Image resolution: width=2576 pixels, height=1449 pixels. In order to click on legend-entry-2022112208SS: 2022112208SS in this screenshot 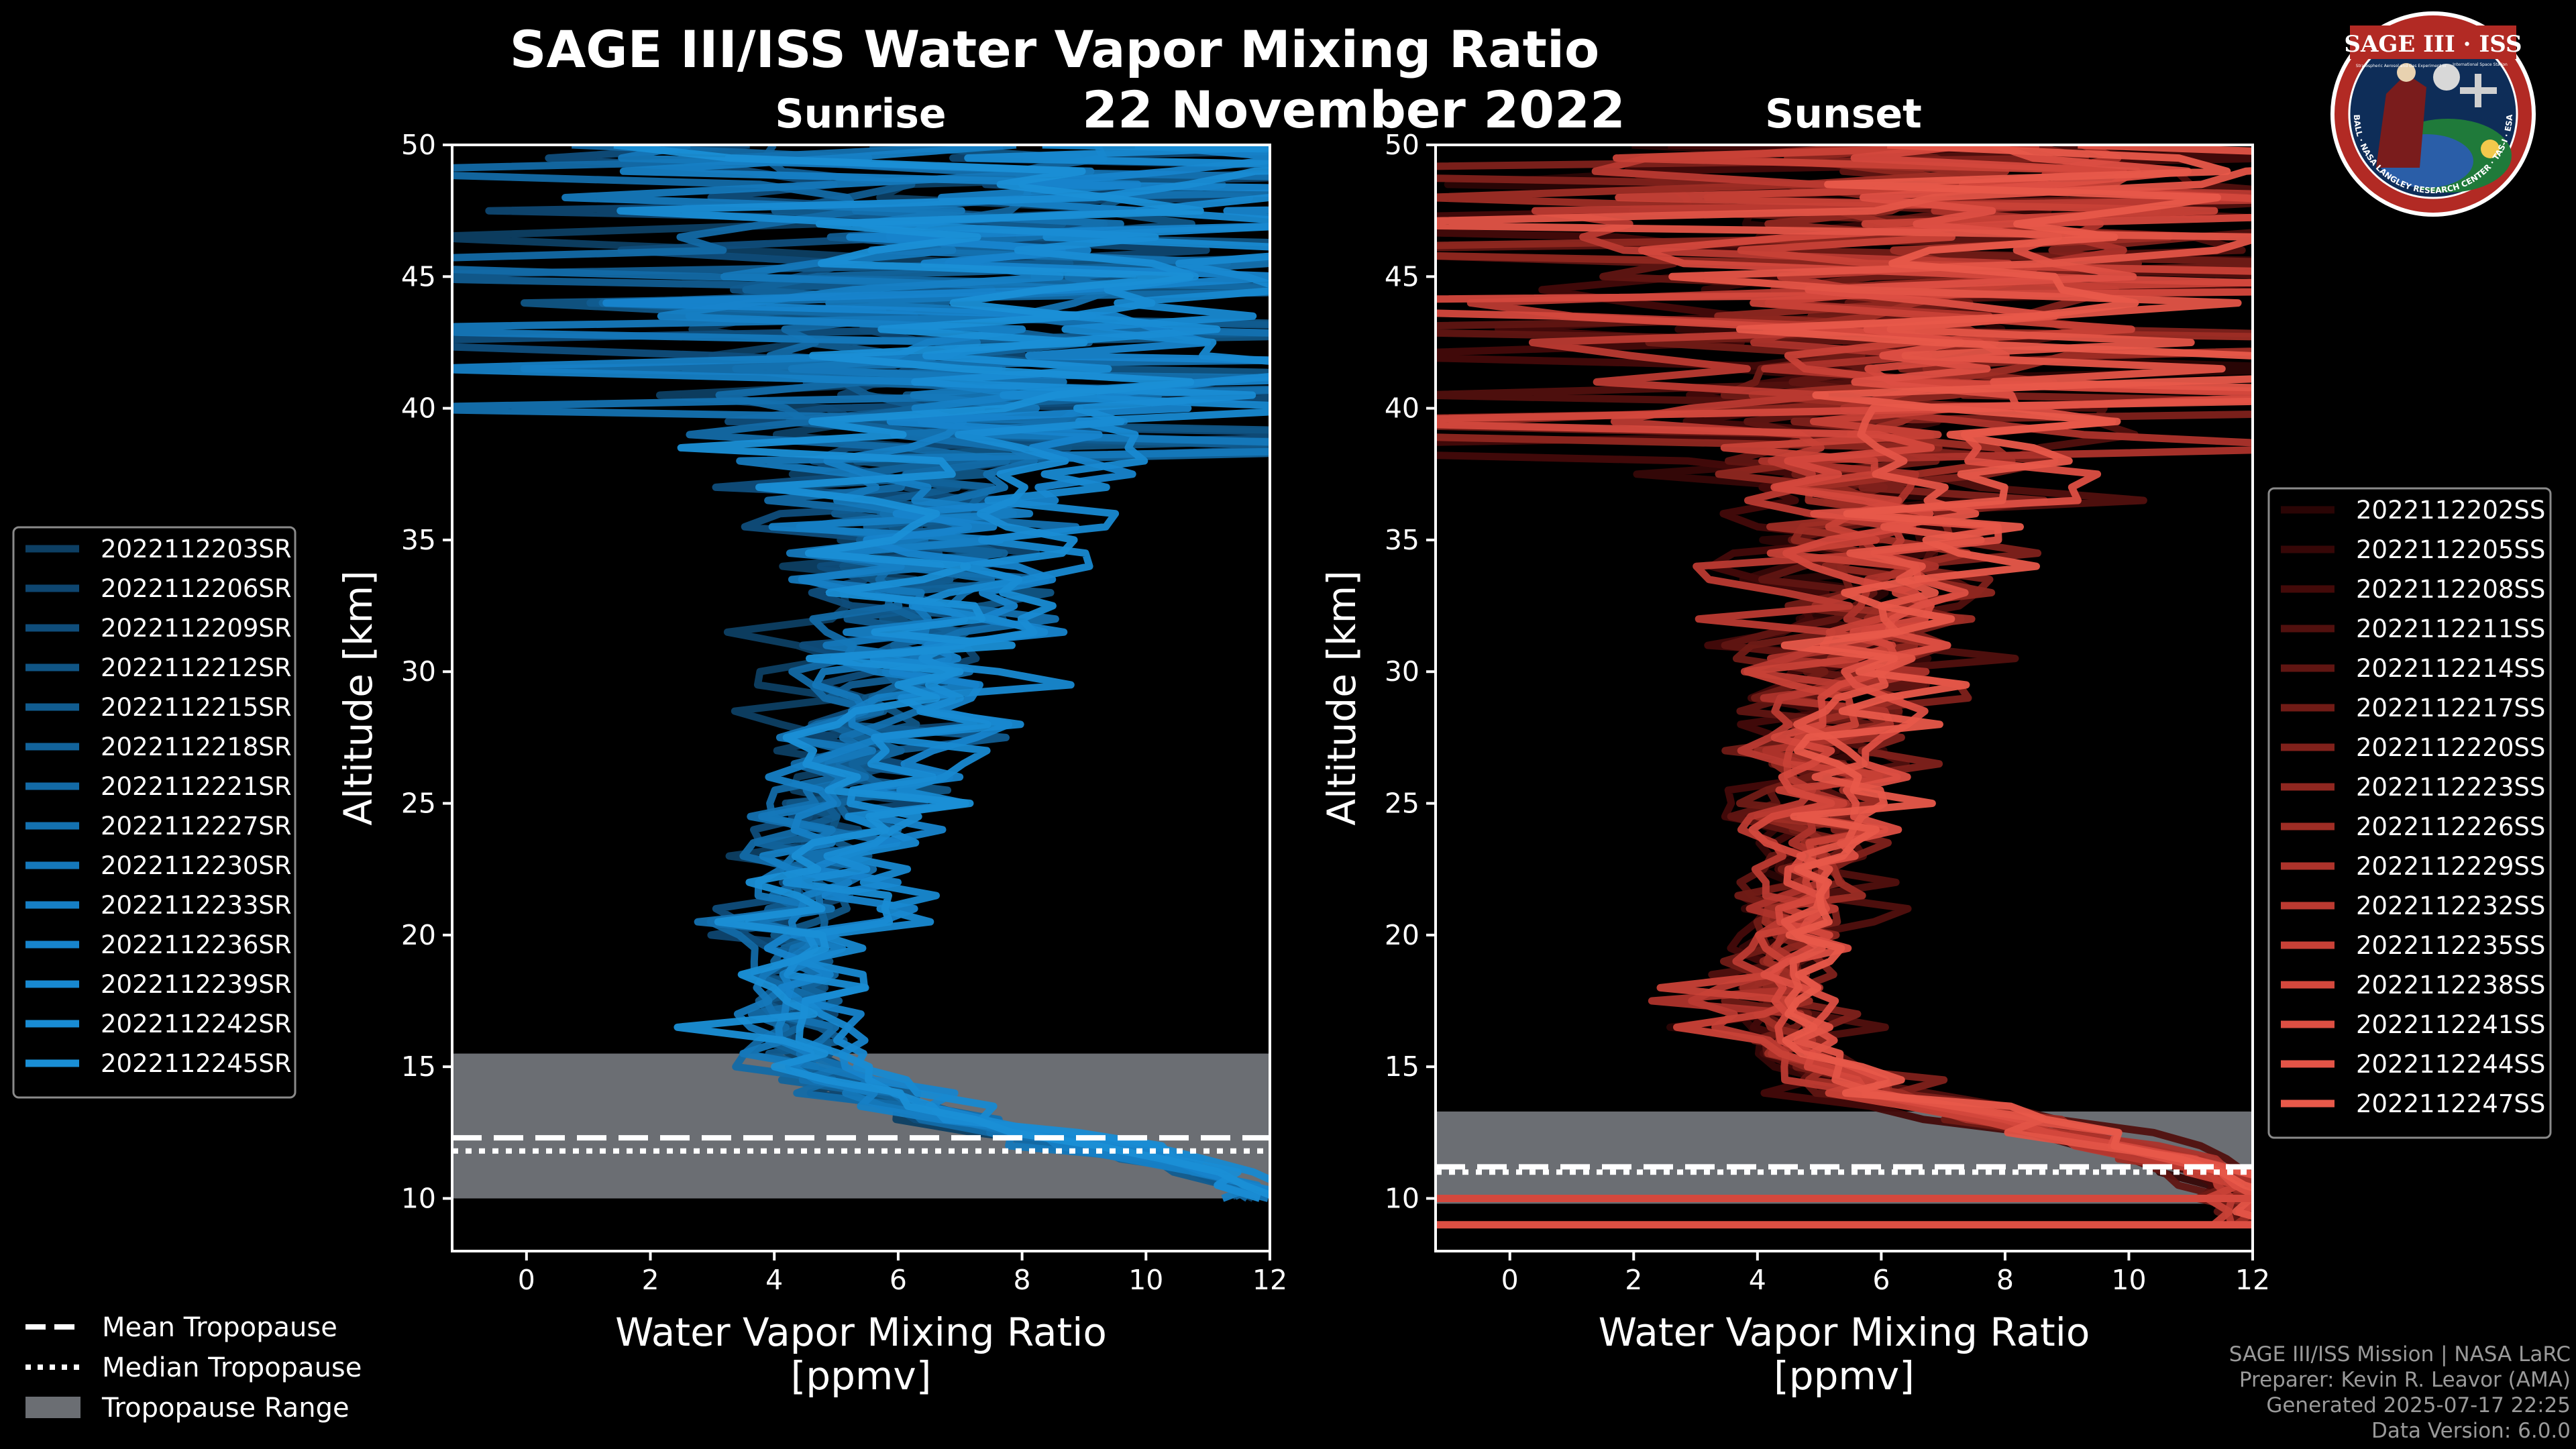, I will do `click(2450, 589)`.